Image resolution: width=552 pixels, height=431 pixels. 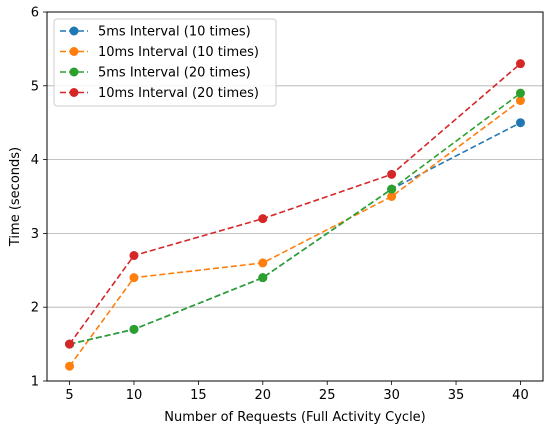 I want to click on legend-label: 10ms Interval (20 times), so click(x=178, y=93).